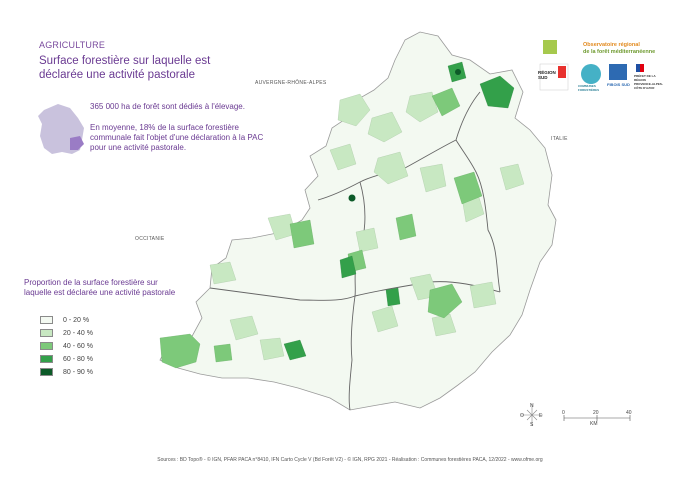 This screenshot has width=700, height=495. I want to click on legend-item: 80 - 90 %, so click(66, 372).